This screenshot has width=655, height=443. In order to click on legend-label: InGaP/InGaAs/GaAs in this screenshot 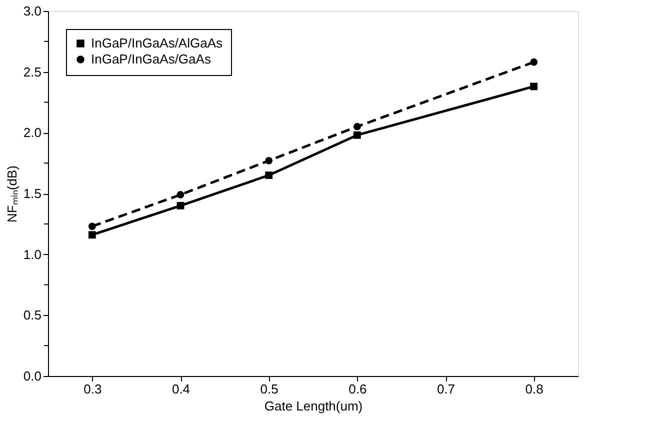, I will do `click(151, 59)`.